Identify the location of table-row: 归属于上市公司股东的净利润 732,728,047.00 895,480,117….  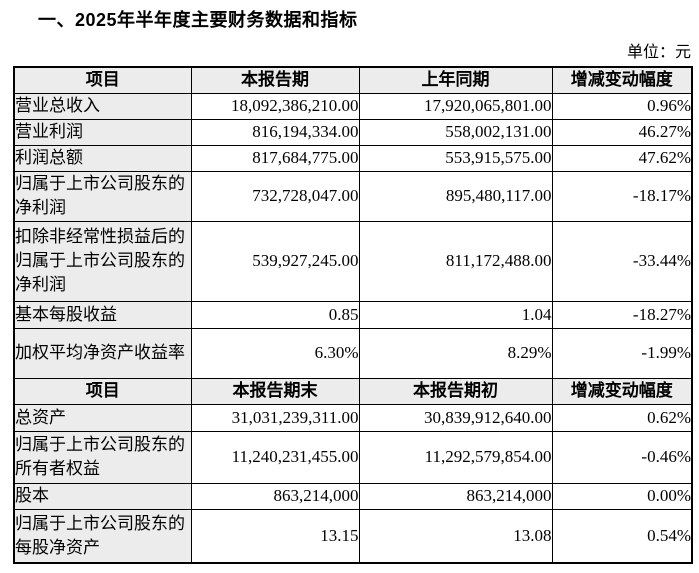
(353, 196).